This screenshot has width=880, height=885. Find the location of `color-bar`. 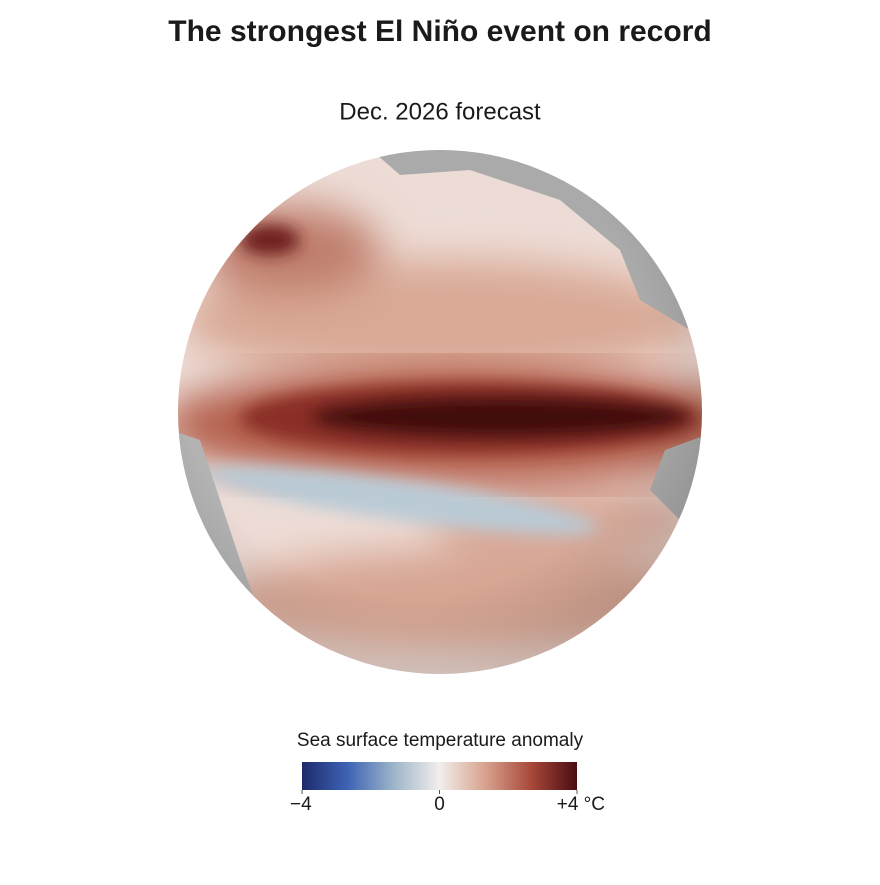

color-bar is located at coordinates (439, 776).